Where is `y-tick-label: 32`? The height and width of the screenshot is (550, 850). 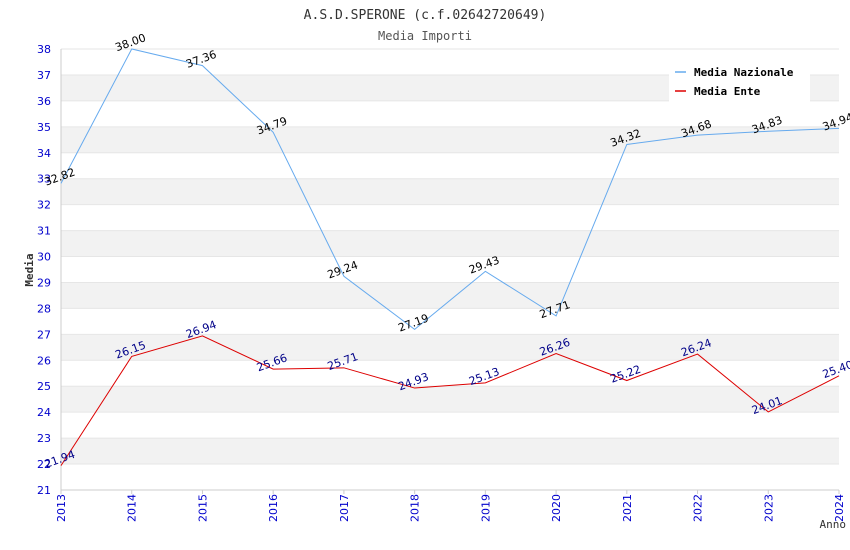
y-tick-label: 32 is located at coordinates (44, 205).